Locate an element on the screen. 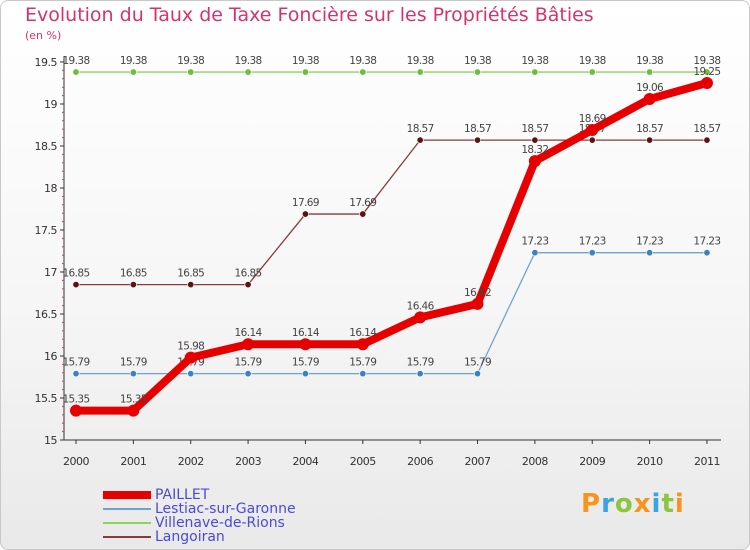  data-label-paillet: 19.06 is located at coordinates (650, 88).